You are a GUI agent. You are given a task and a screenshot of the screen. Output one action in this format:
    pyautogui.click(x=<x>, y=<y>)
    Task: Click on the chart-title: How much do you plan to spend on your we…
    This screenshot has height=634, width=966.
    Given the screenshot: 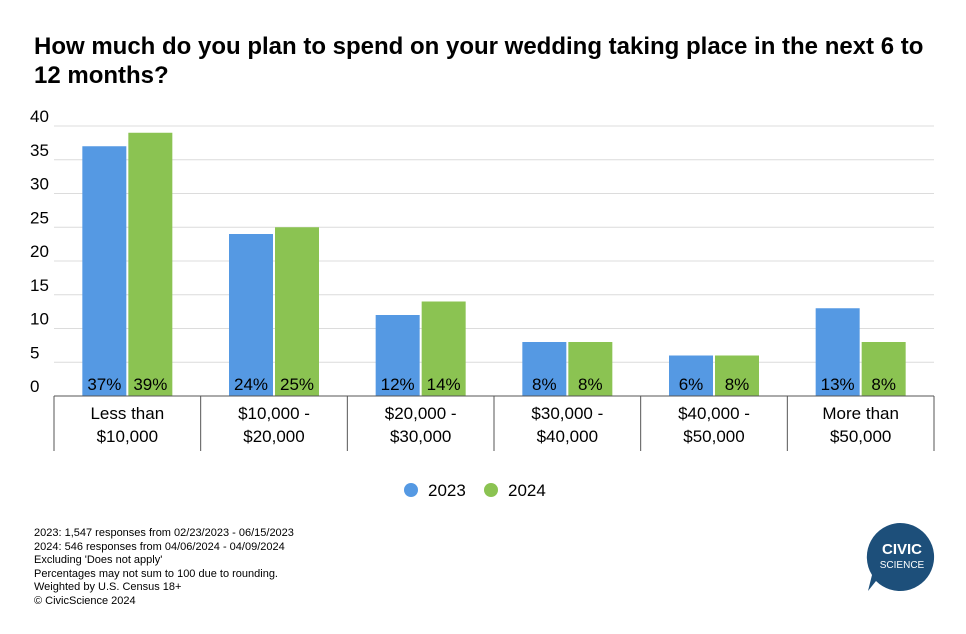 What is the action you would take?
    pyautogui.click(x=479, y=61)
    